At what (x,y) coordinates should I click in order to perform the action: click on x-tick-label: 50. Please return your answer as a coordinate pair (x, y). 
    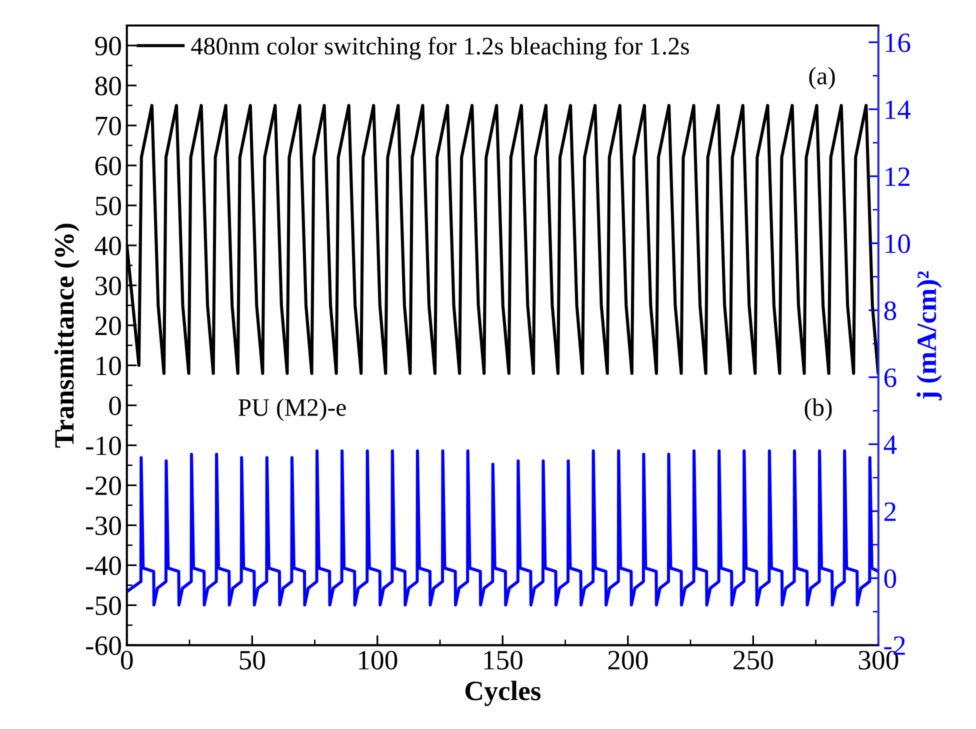
    Looking at the image, I should click on (252, 660).